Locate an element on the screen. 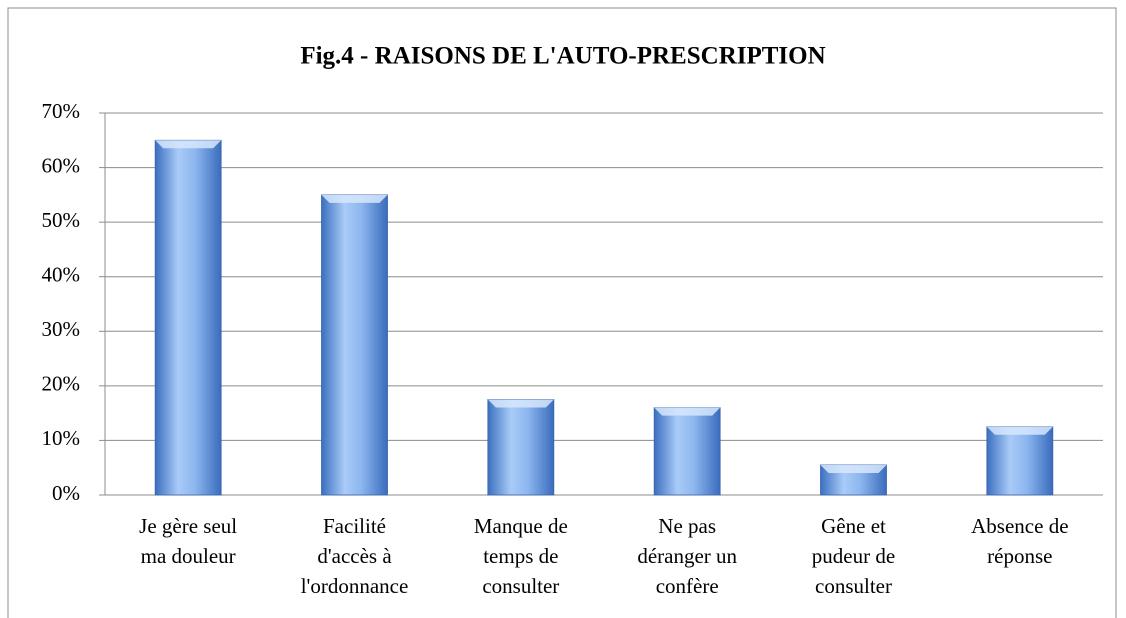 The image size is (1126, 618). x-tick-label: Gêne et is located at coordinates (853, 526).